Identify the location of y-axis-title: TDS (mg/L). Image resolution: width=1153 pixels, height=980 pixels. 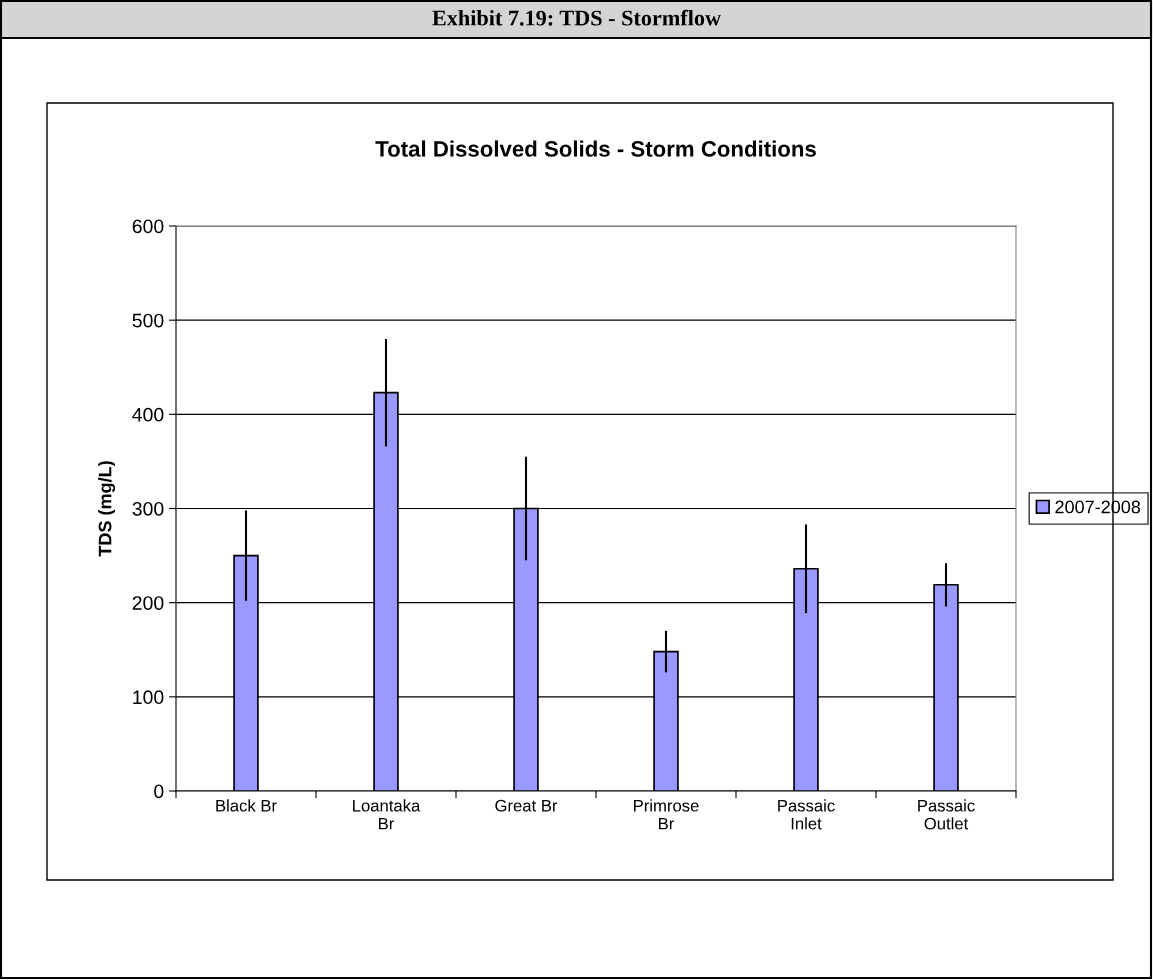
(107, 509).